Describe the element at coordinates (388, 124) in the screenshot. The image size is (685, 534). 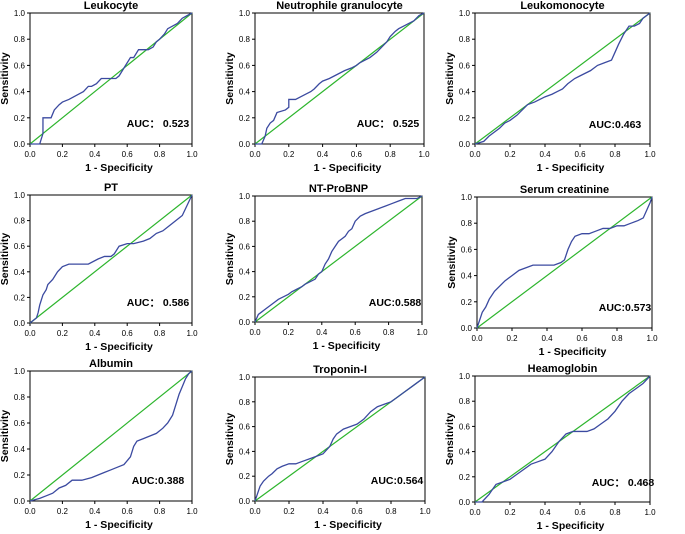
I see `auc-label: AUC： 0.525` at that location.